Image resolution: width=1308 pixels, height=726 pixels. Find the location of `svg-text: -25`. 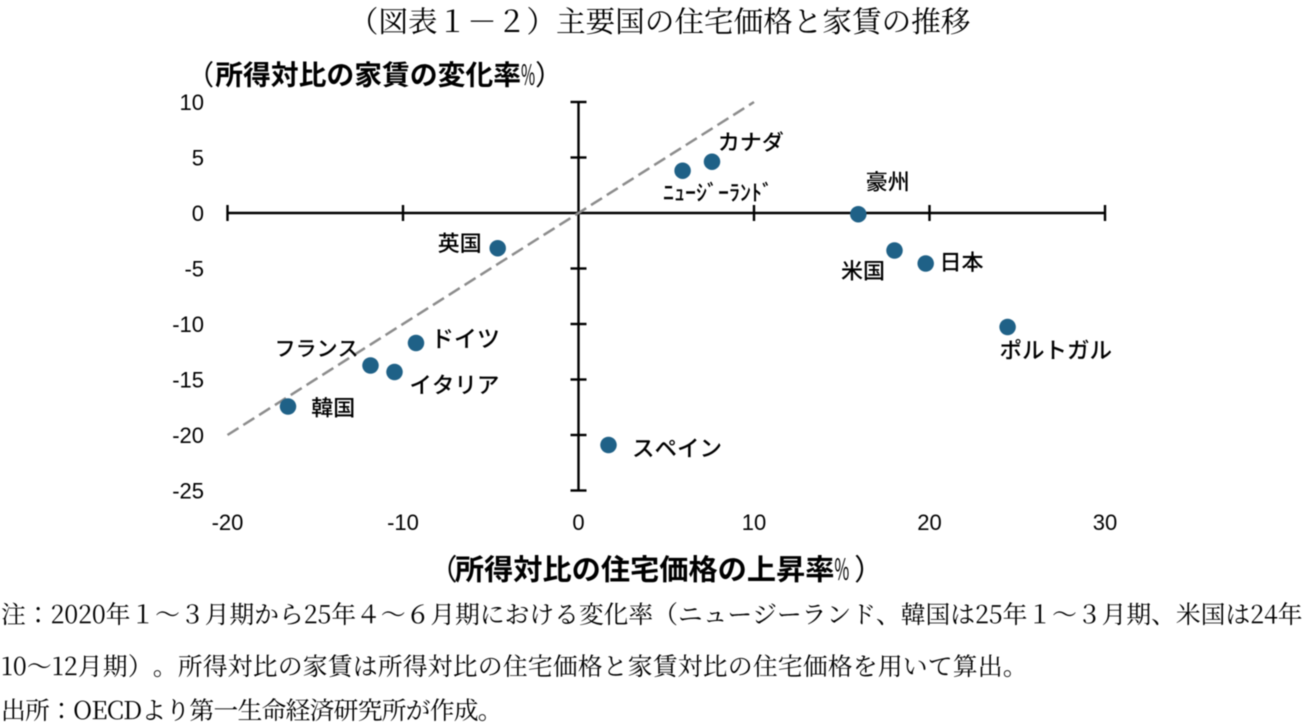

svg-text: -25 is located at coordinates (188, 491).